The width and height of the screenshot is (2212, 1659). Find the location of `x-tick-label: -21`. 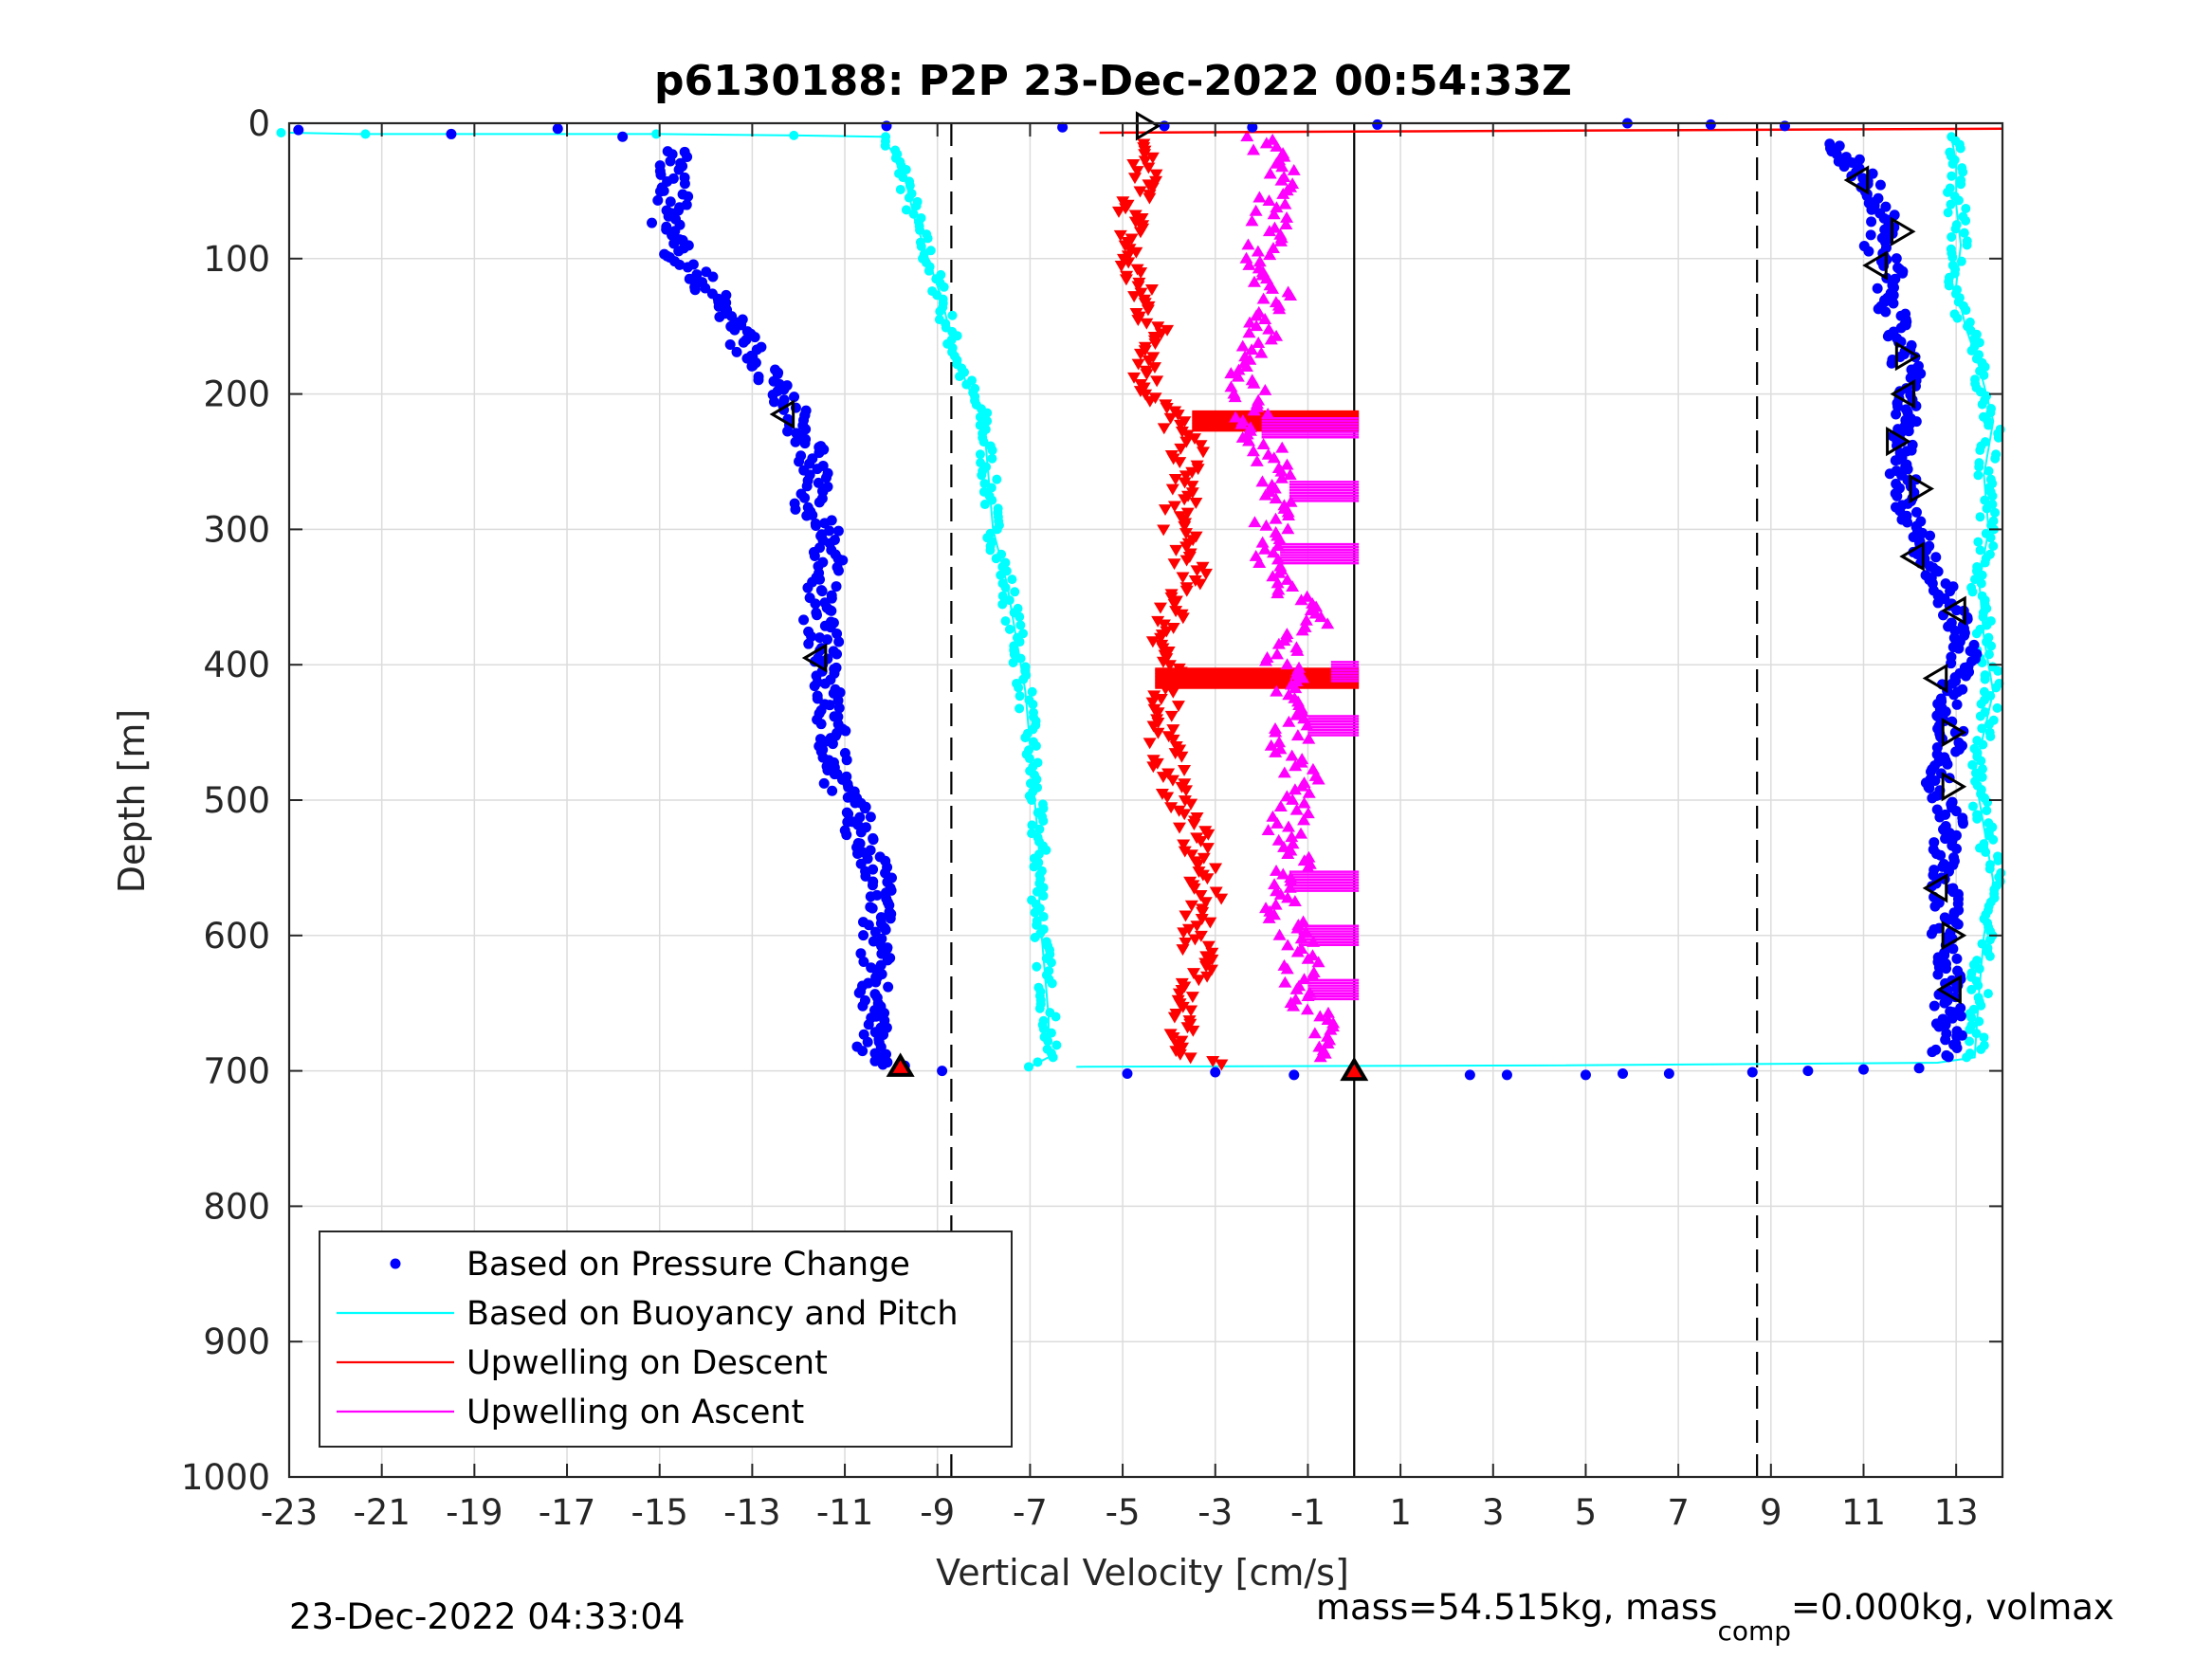

x-tick-label: -21 is located at coordinates (381, 1512).